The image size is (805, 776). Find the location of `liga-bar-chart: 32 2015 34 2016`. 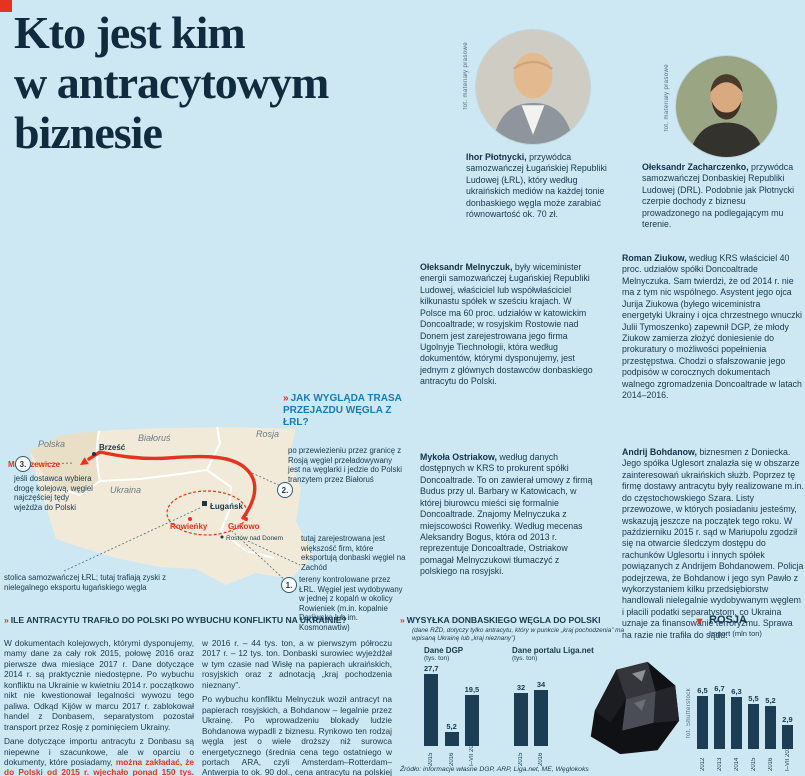

liga-bar-chart: 32 2015 34 2016 is located at coordinates (531, 723).